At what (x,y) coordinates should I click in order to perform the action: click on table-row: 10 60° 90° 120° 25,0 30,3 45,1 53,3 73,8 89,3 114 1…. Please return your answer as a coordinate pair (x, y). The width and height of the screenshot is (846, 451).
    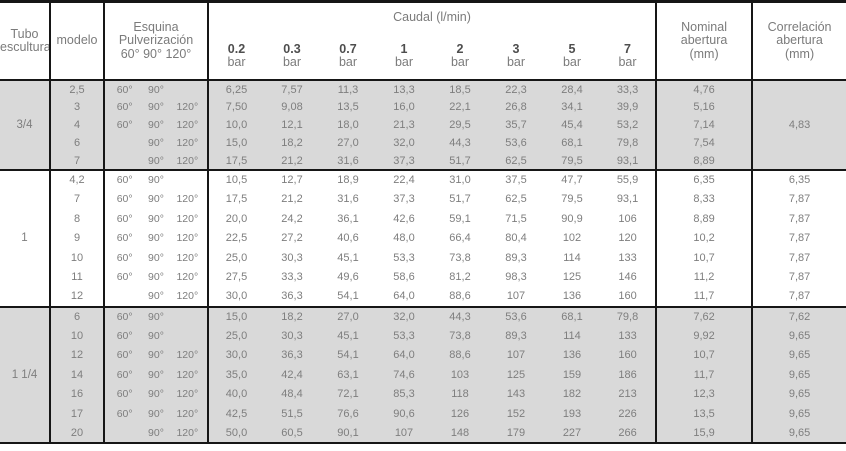
    Looking at the image, I should click on (423, 258).